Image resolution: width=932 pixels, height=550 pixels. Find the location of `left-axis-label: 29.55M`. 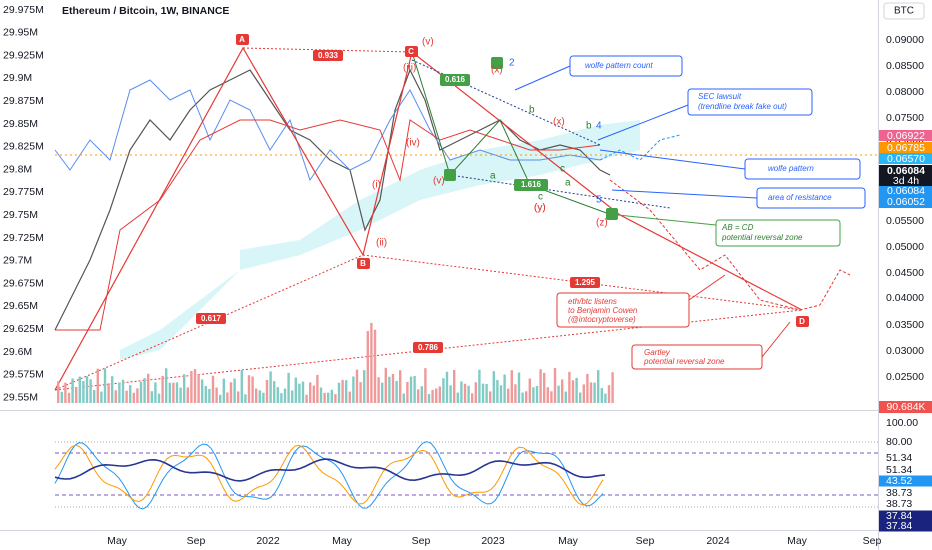

left-axis-label: 29.55M is located at coordinates (20, 397).